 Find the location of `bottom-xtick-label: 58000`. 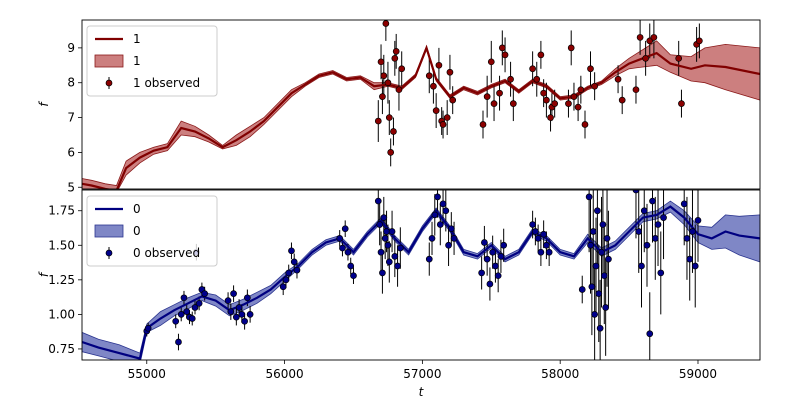

bottom-xtick-label: 58000 is located at coordinates (560, 374).